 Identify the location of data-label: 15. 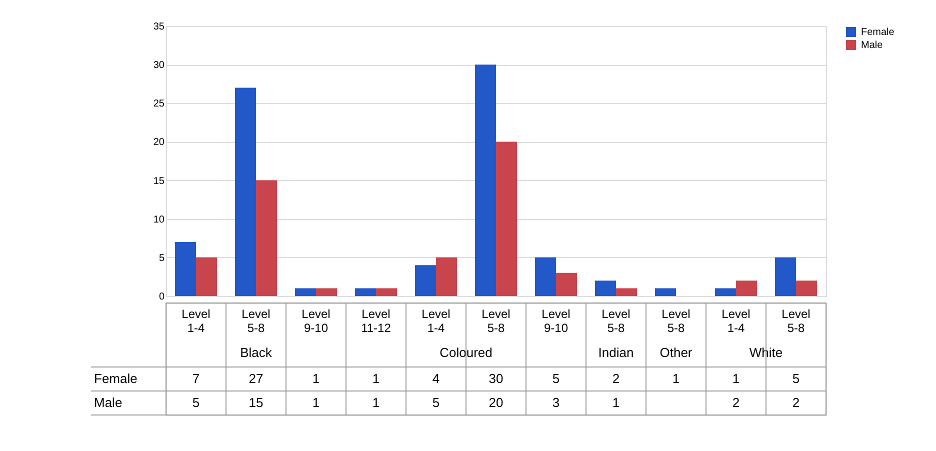
(256, 402).